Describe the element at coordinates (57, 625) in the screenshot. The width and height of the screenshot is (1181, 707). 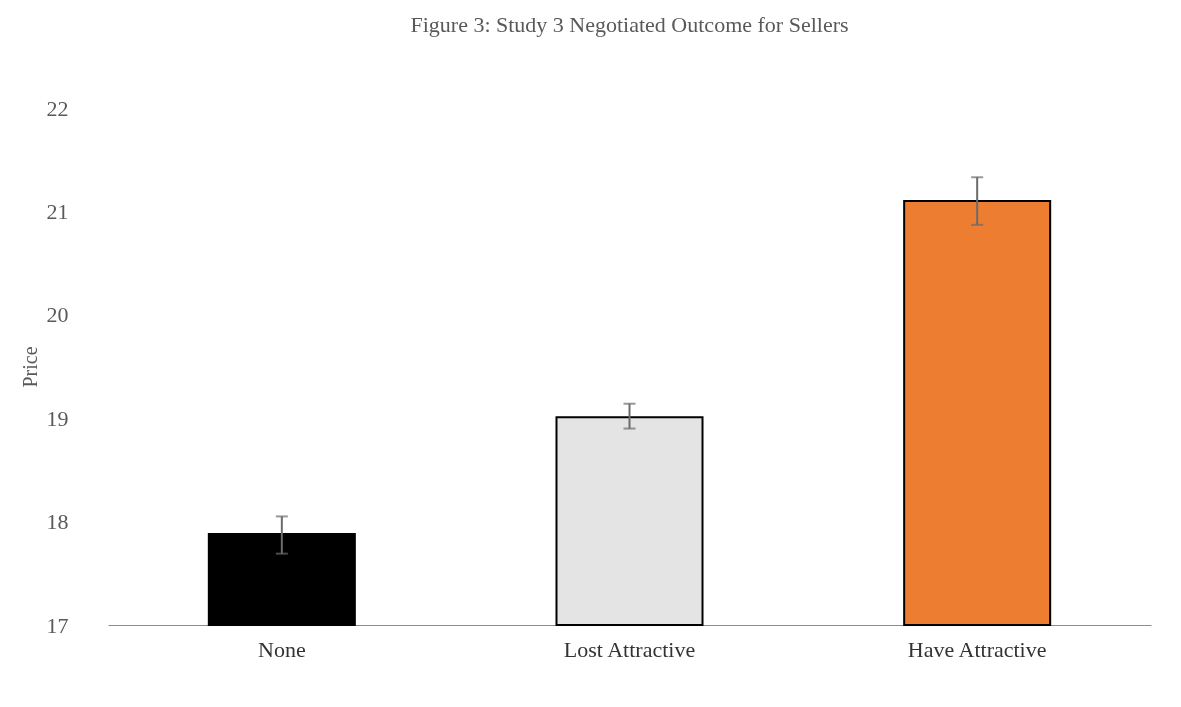
I see `y-tick-label: 17` at that location.